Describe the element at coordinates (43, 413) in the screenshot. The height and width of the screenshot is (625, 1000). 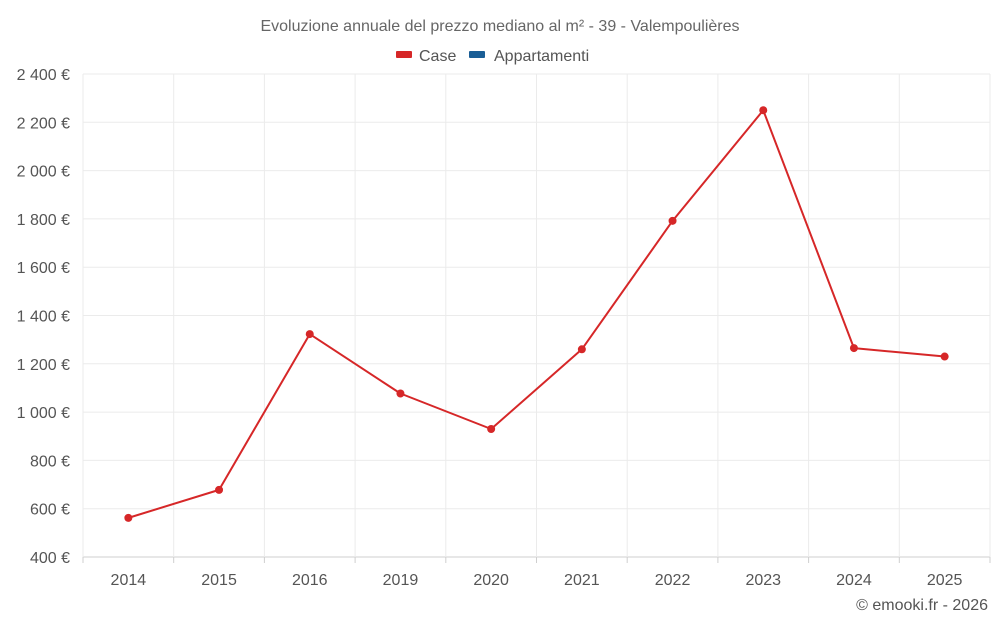
I see `y-tick-label: 1 000 €` at that location.